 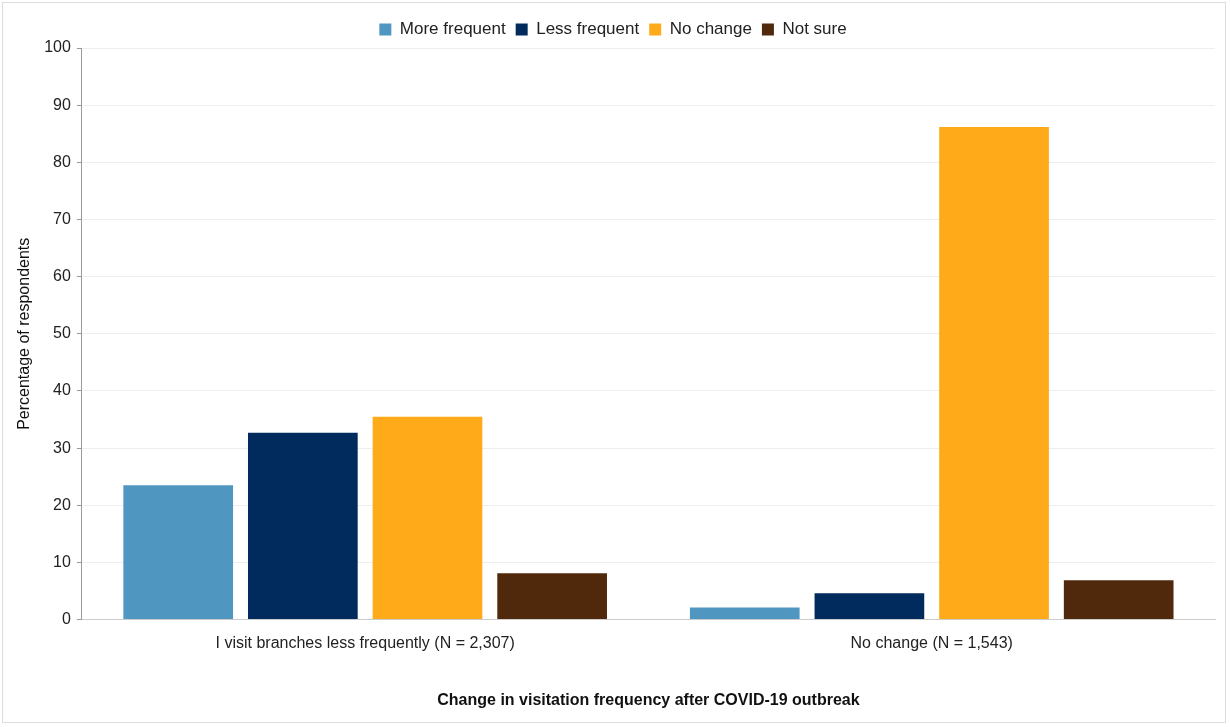 What do you see at coordinates (62, 447) in the screenshot?
I see `y-tick-label: 30` at bounding box center [62, 447].